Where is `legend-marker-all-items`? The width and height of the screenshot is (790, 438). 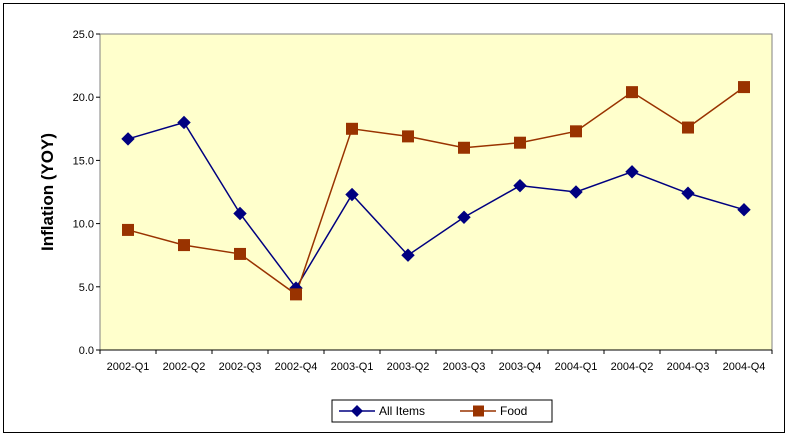 legend-marker-all-items is located at coordinates (357, 411).